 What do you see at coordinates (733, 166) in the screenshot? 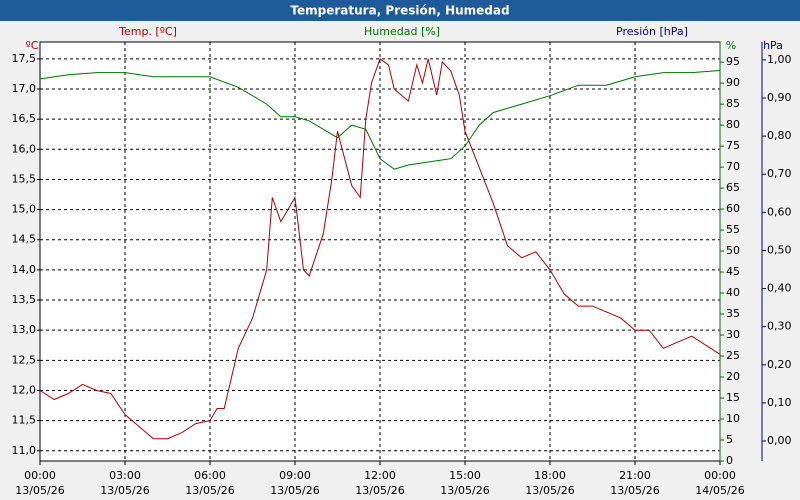
I see `y2-tick-label: 70` at bounding box center [733, 166].